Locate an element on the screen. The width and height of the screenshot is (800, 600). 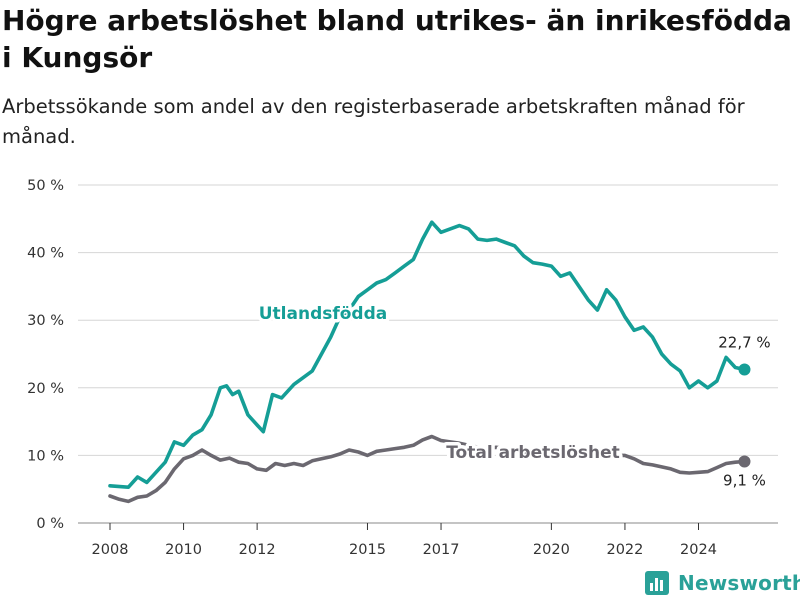
x-tick-label: 2022 is located at coordinates (624, 550).